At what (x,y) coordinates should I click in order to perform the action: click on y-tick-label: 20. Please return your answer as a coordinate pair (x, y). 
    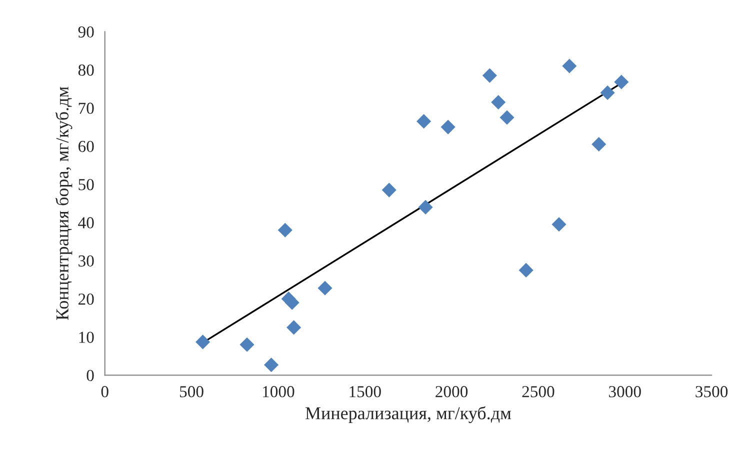
    Looking at the image, I should click on (86, 299).